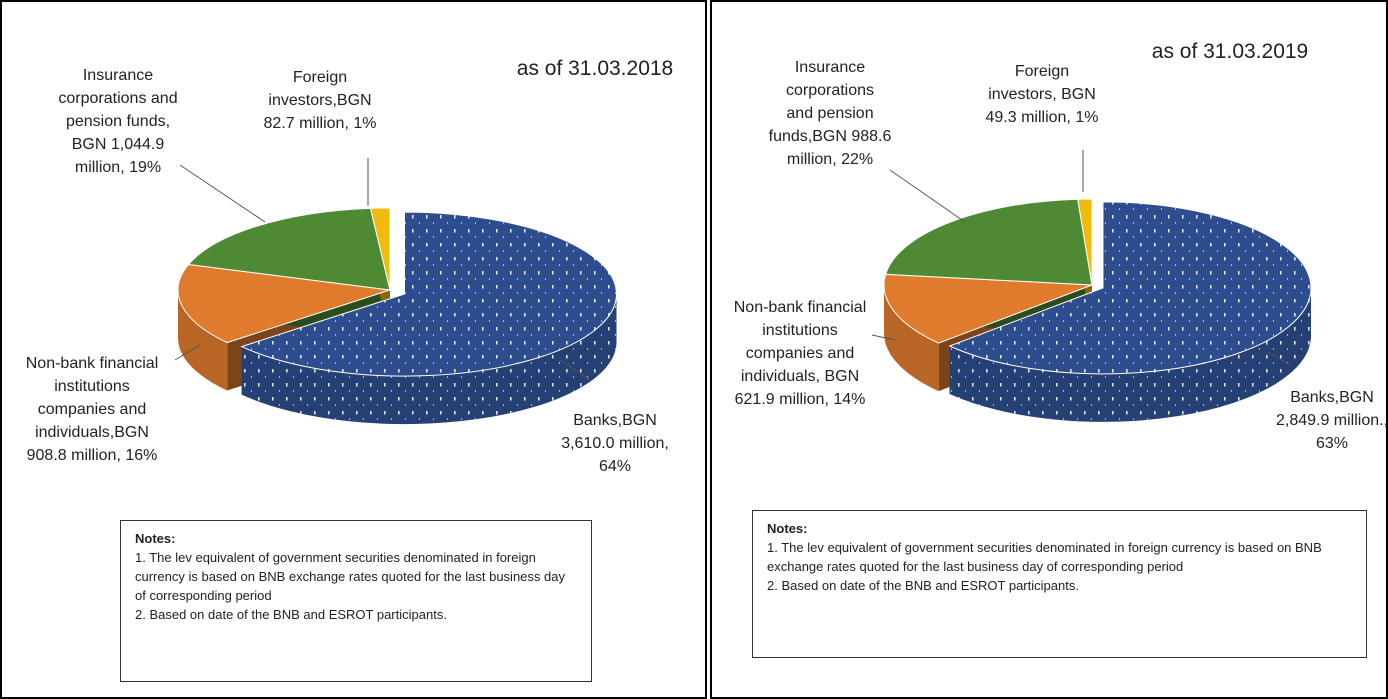 This screenshot has height=699, width=1388. What do you see at coordinates (595, 68) in the screenshot?
I see `chart-title: as of 31.03.2018` at bounding box center [595, 68].